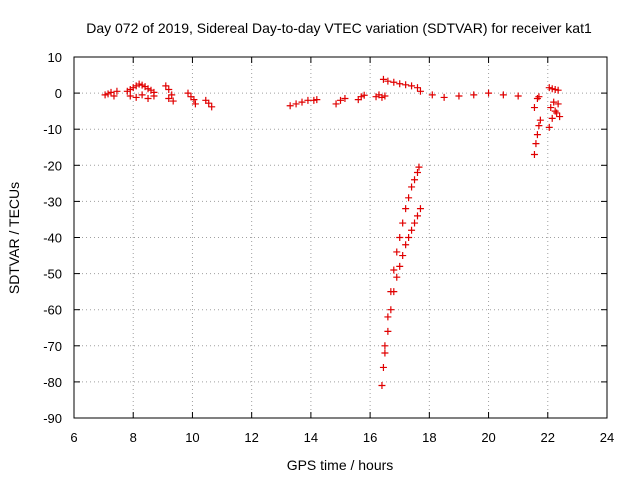 The width and height of the screenshot is (640, 480). I want to click on x-tick-label: 24, so click(607, 437).